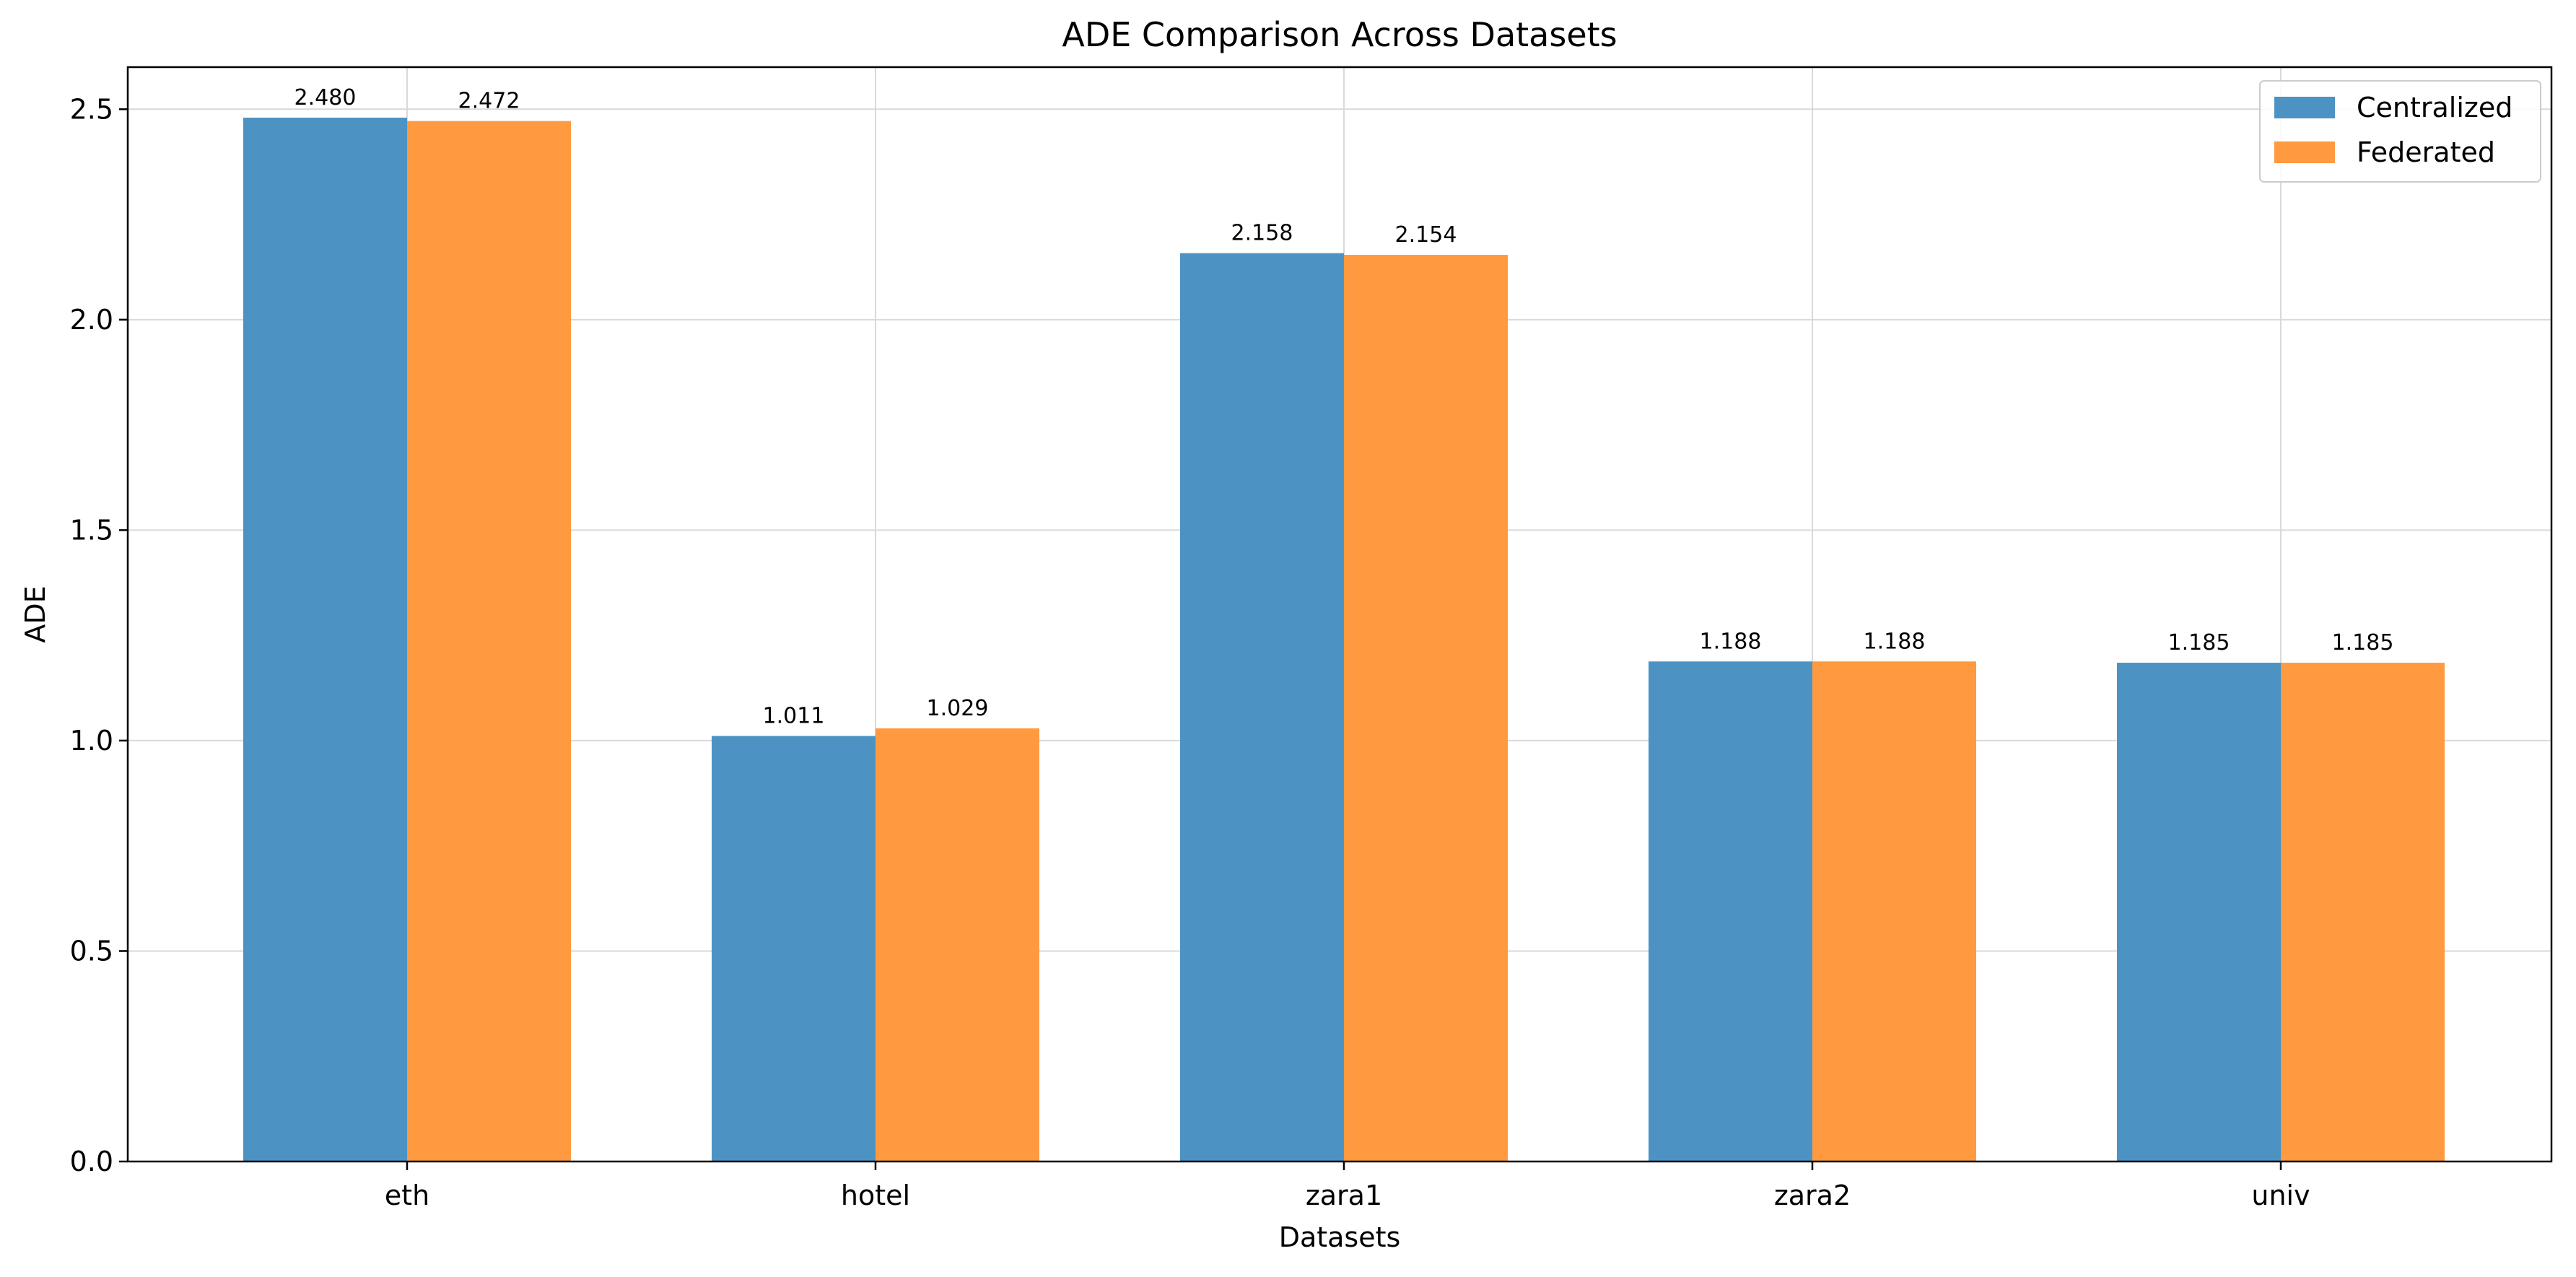  I want to click on chart-title: ADE Comparison Across Datasets, so click(1339, 34).